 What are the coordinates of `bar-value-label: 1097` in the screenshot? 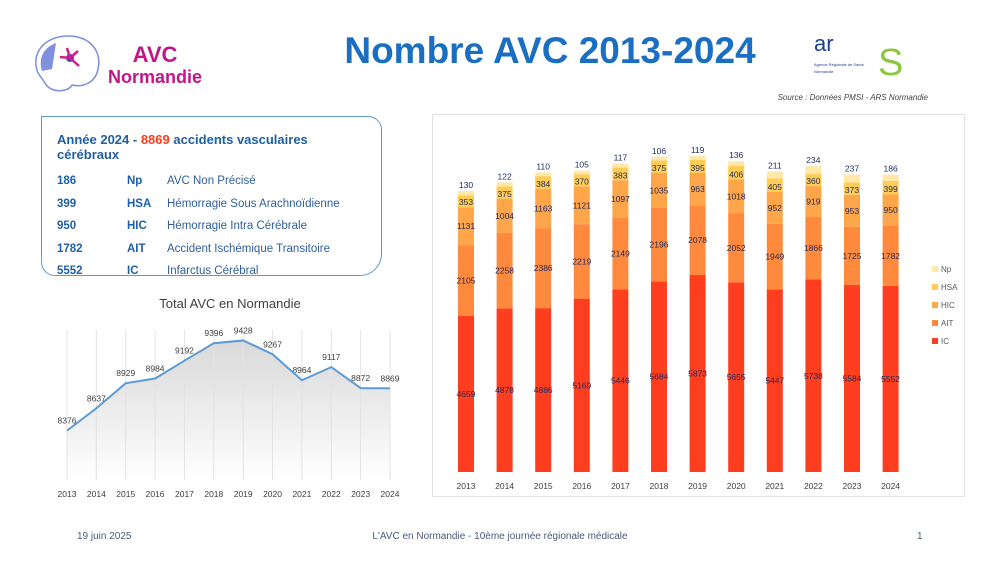 It's located at (620, 199).